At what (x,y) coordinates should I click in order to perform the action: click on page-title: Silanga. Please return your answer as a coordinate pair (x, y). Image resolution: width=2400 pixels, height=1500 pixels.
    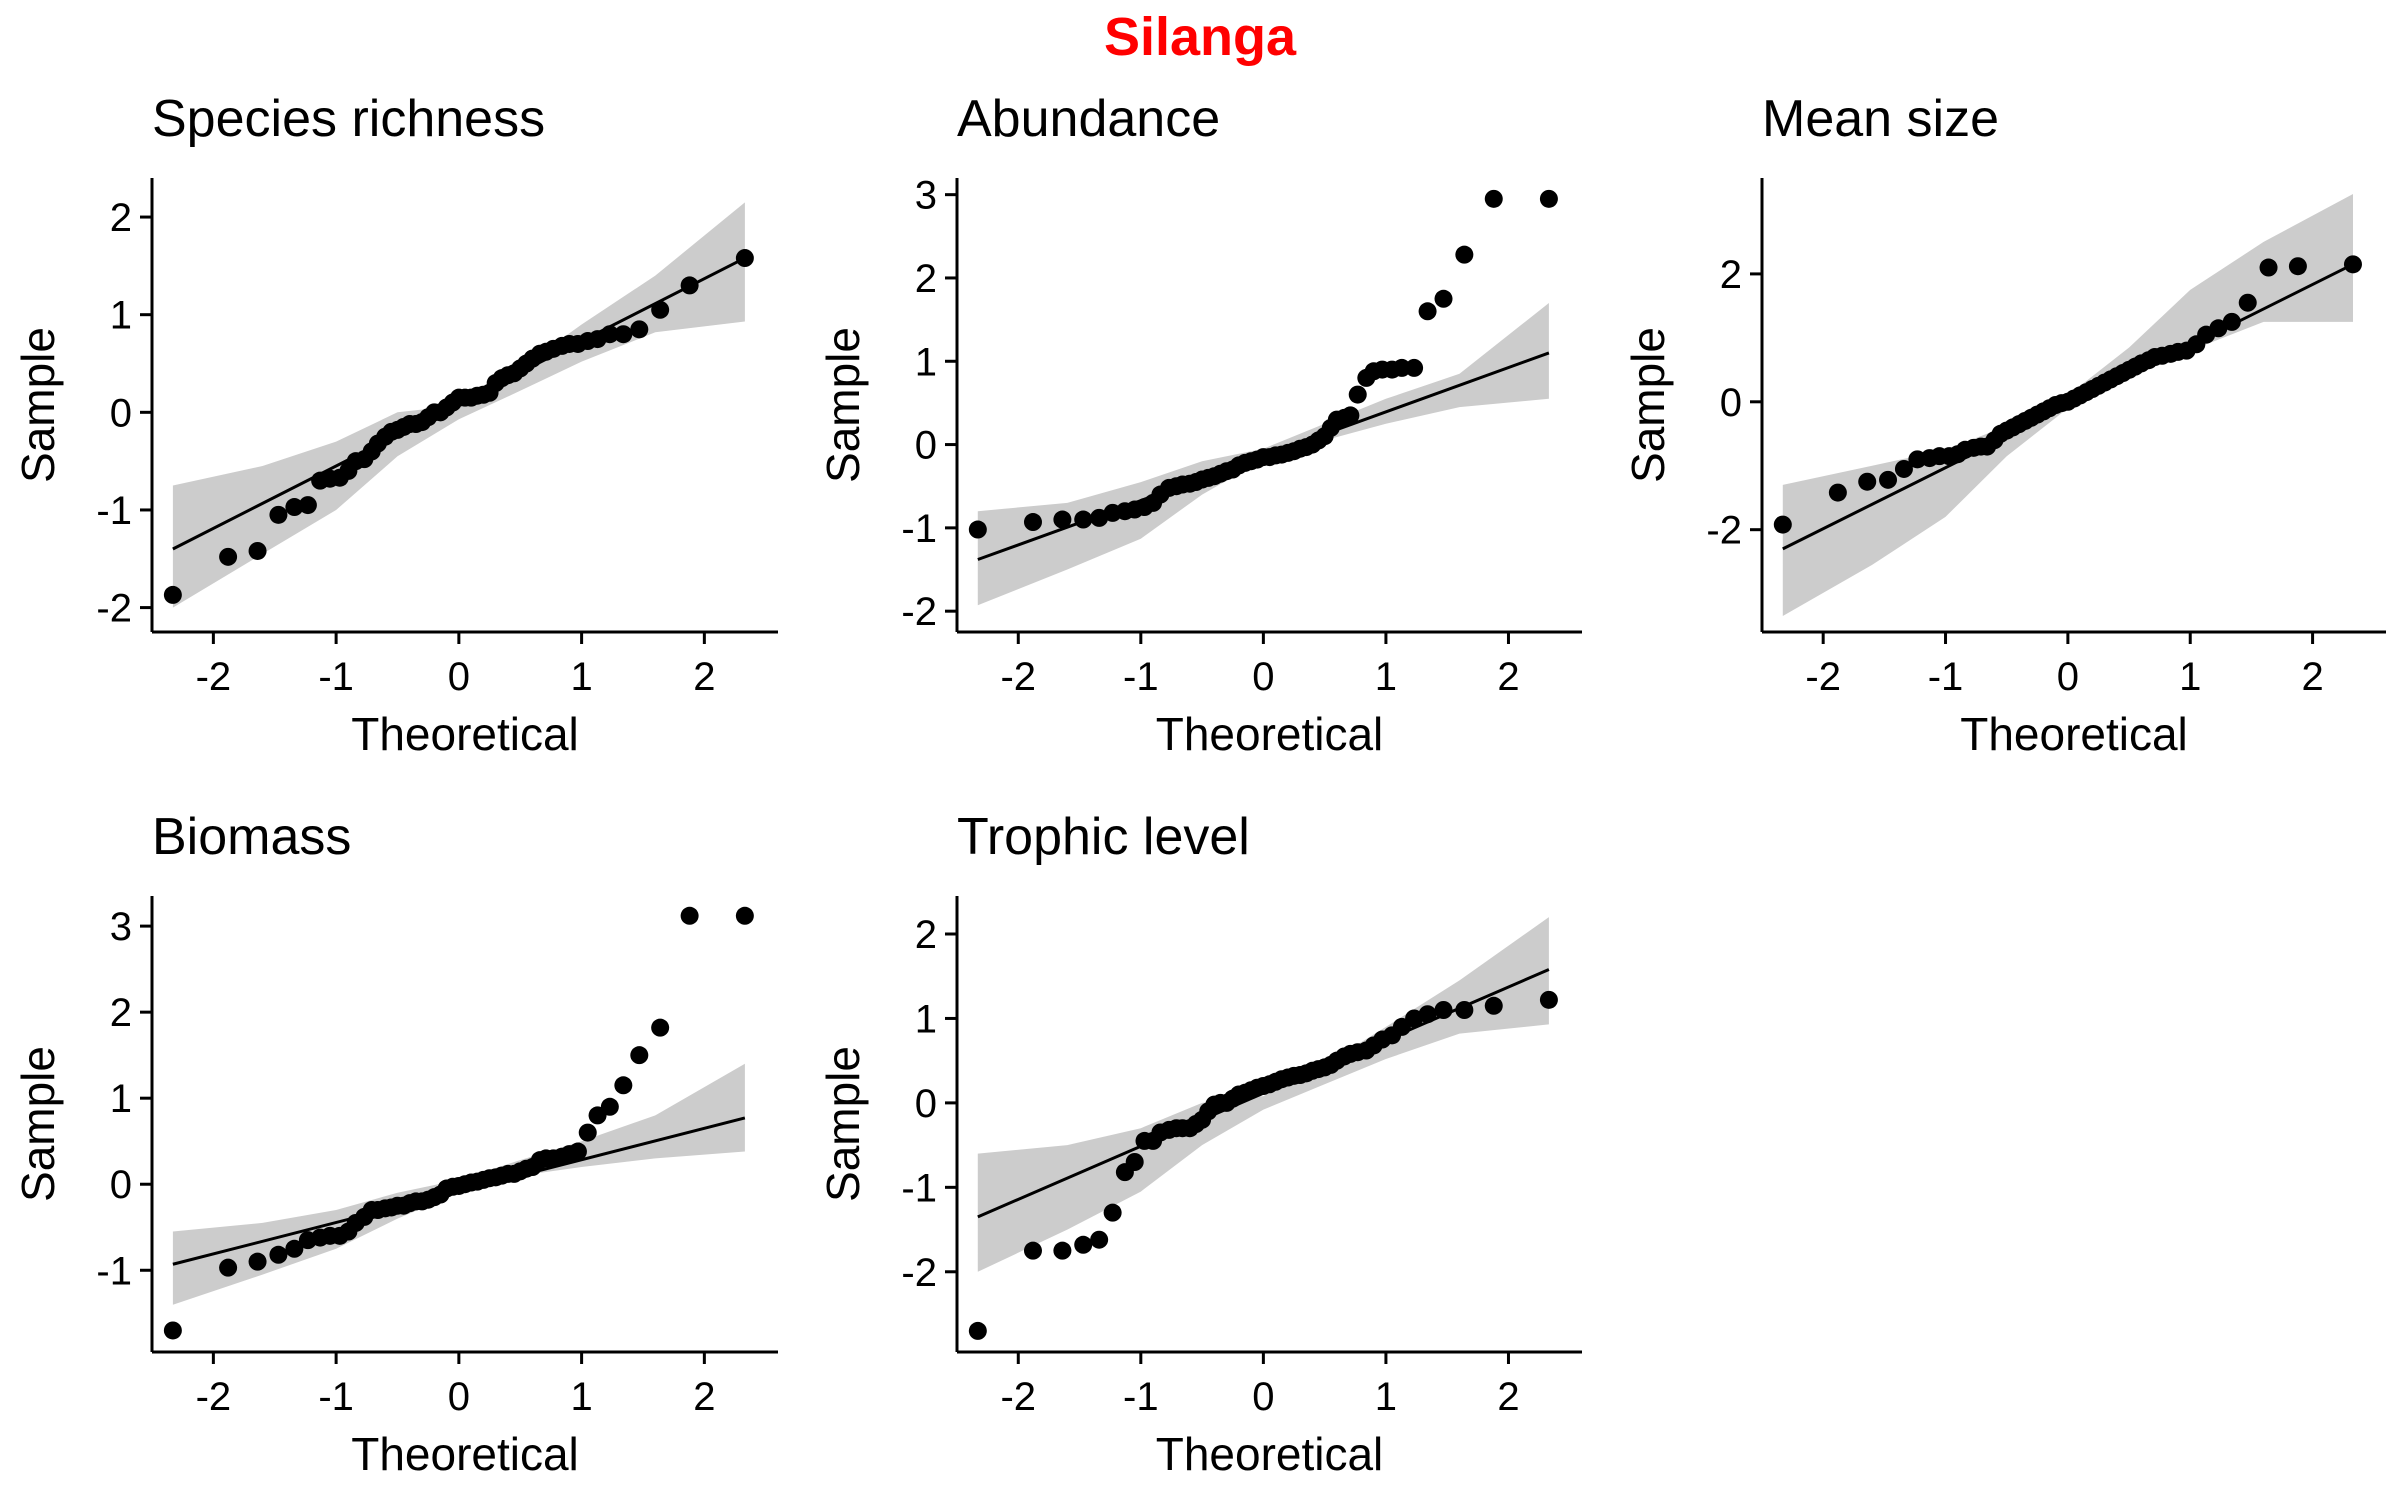
    Looking at the image, I should click on (1200, 37).